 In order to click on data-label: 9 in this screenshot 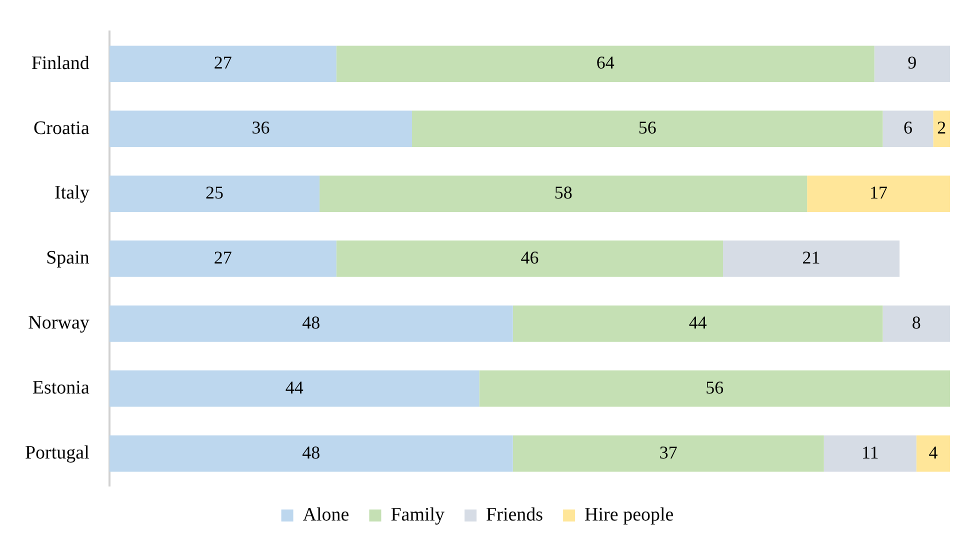, I will do `click(912, 62)`.